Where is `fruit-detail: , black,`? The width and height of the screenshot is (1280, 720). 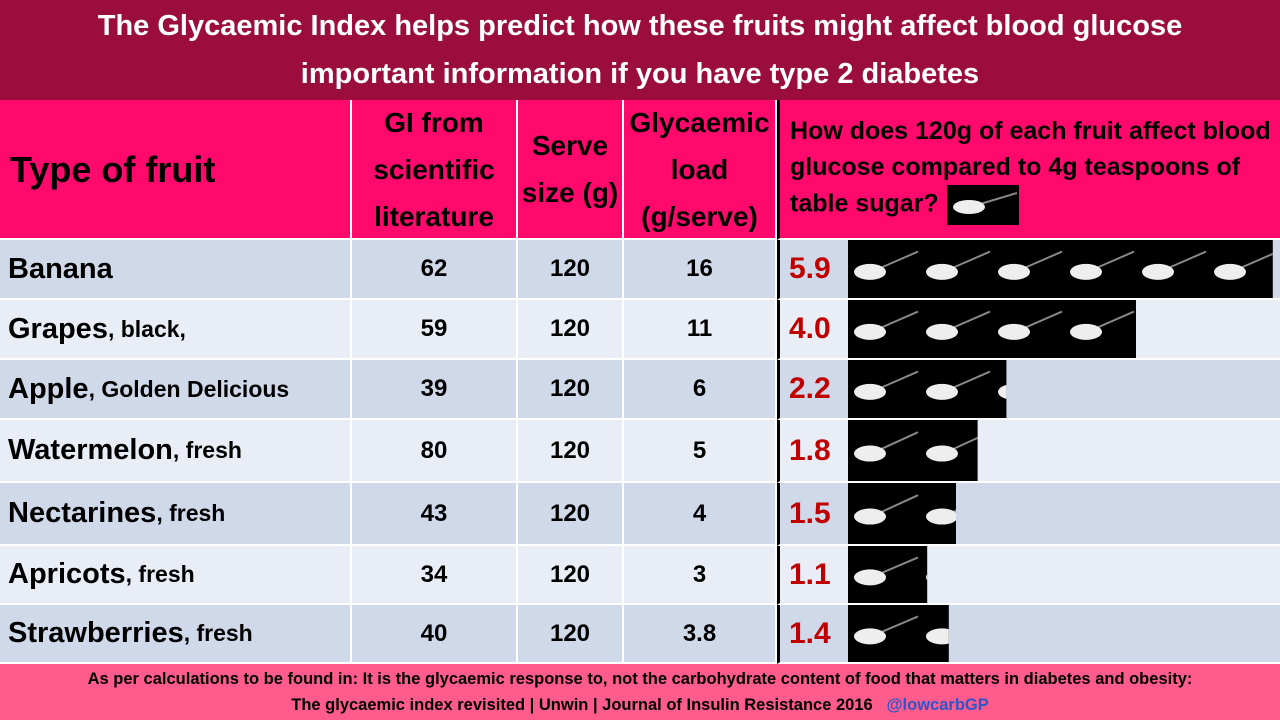
fruit-detail: , black, is located at coordinates (146, 328).